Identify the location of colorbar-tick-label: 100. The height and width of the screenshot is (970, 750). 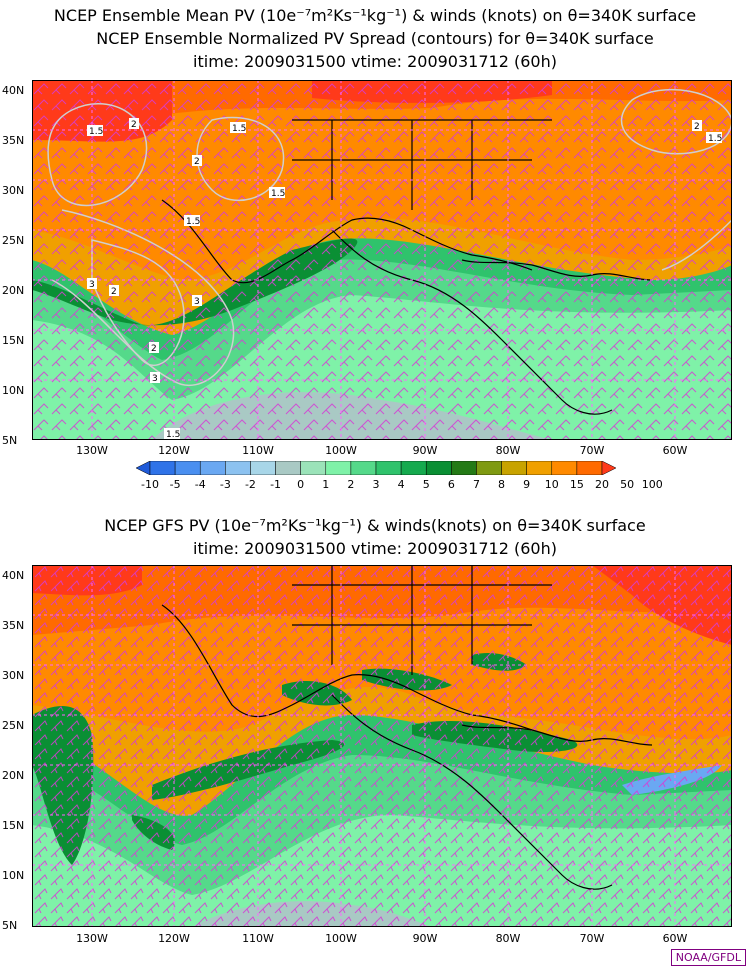
(652, 484).